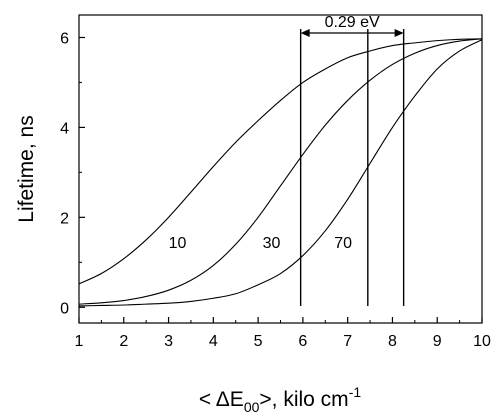 The image size is (494, 413). I want to click on x-tick-label: 3, so click(168, 341).